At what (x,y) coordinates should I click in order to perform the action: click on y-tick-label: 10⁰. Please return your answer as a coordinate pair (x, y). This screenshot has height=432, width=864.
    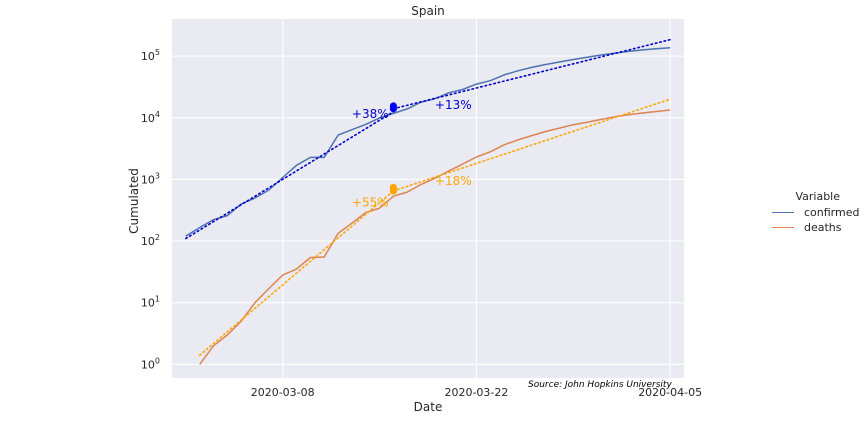
    Looking at the image, I should click on (150, 363).